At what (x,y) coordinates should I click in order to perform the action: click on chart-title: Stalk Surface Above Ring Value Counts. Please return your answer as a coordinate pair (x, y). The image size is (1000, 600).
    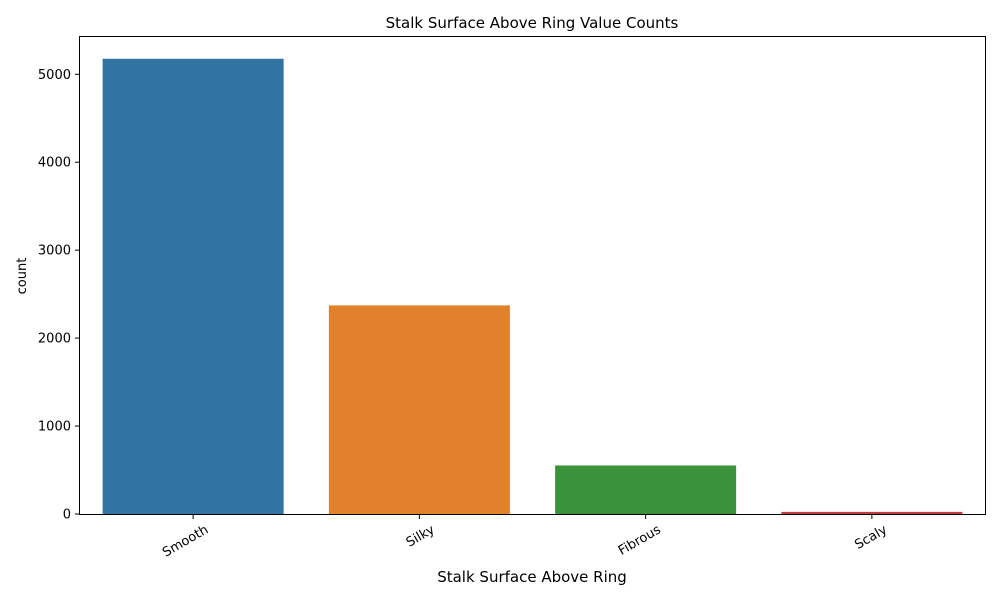
    Looking at the image, I should click on (532, 23).